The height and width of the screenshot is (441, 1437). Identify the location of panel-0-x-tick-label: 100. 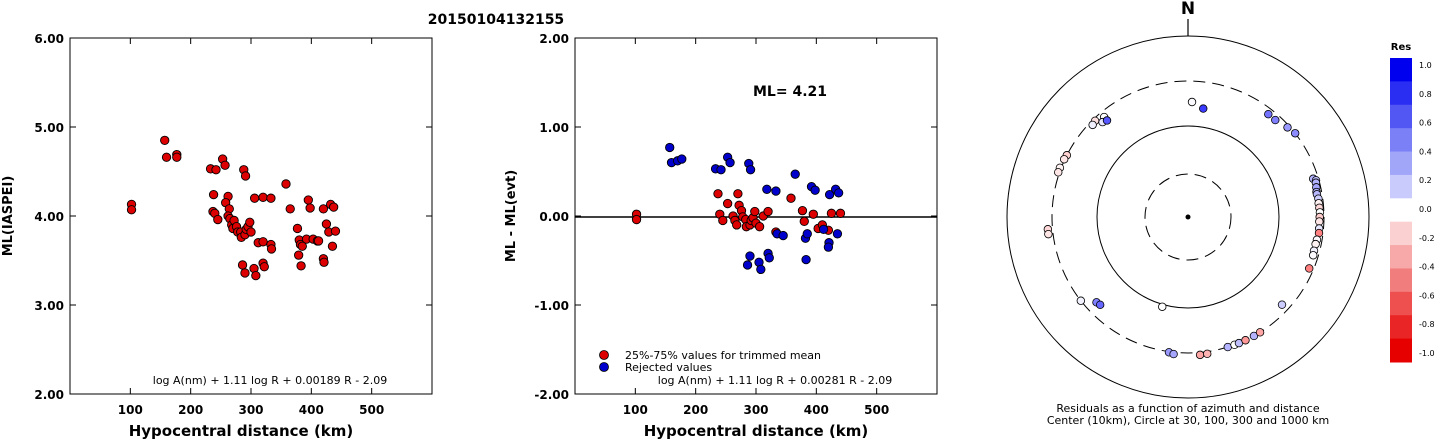
(130, 410).